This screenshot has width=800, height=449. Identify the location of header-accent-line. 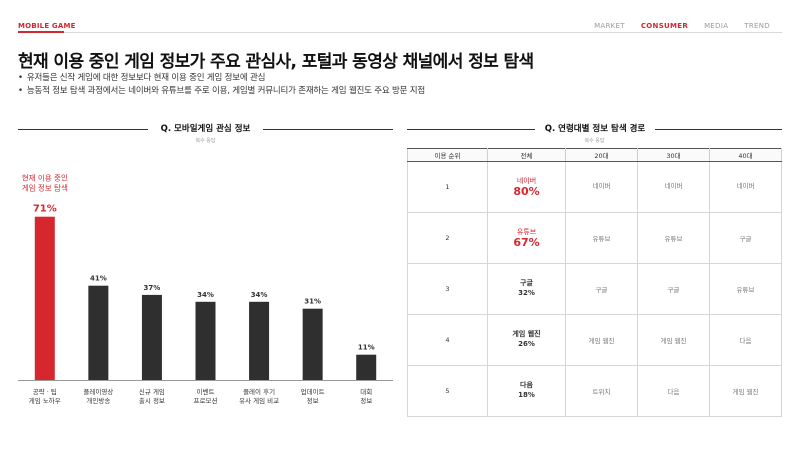
(41, 32).